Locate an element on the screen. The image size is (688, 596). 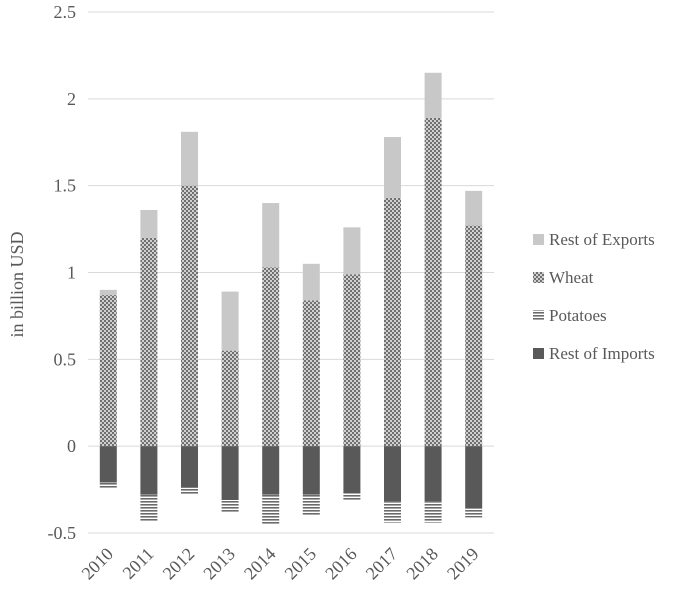
x-tick-label: 2012 is located at coordinates (179, 564).